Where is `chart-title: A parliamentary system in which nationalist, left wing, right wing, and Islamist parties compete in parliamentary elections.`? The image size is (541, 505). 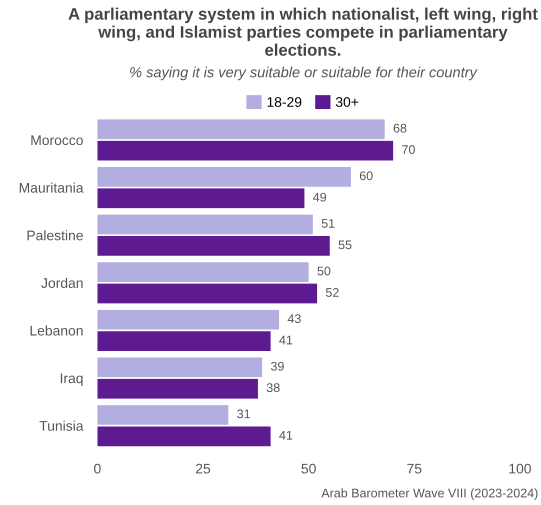 chart-title: A parliamentary system in which nationalist, left wing, right wing, and Islamist parties compete in parliamentary elections. is located at coordinates (303, 32).